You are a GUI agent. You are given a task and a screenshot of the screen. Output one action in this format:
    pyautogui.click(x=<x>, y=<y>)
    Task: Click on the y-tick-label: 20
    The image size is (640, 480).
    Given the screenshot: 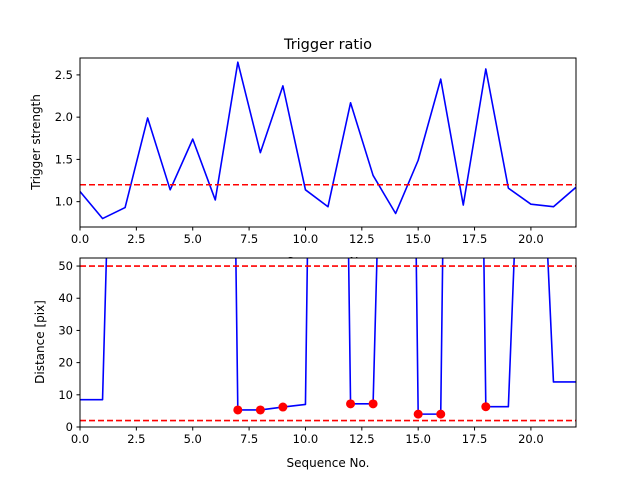 What is the action you would take?
    pyautogui.click(x=65, y=363)
    